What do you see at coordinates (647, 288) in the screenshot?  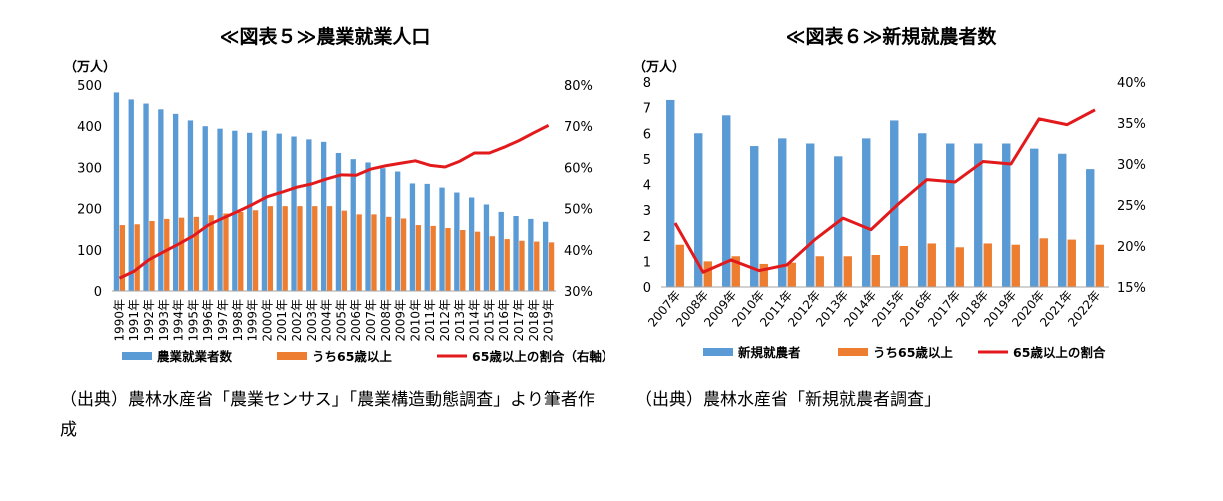 I see `fig6-y-left-tick-label: 0` at bounding box center [647, 288].